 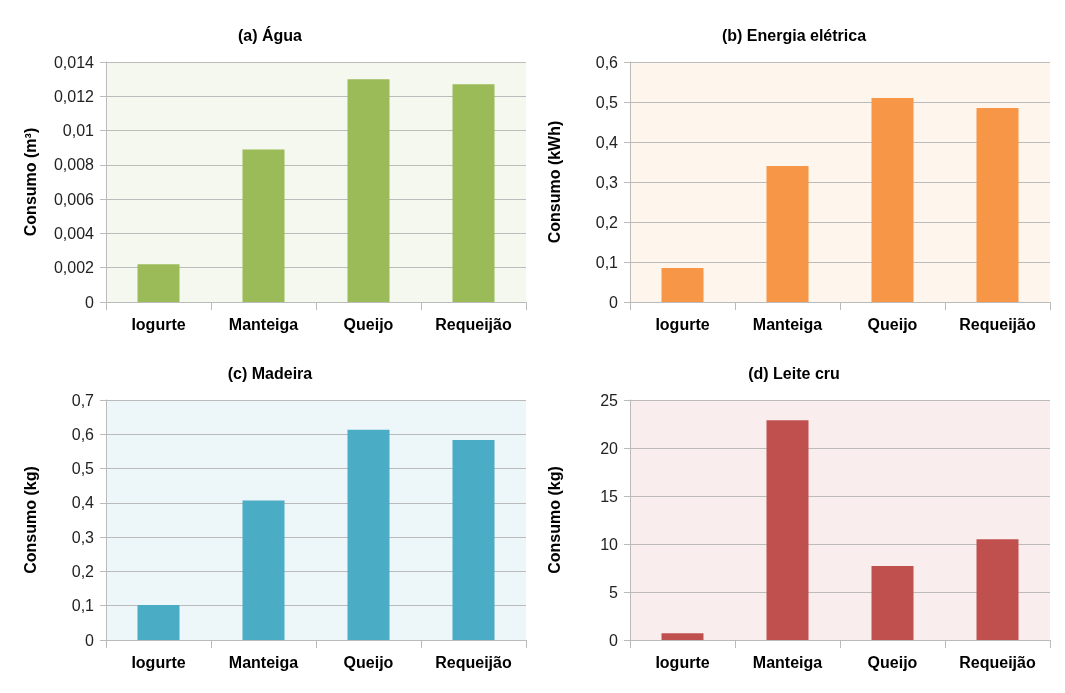 What do you see at coordinates (270, 34) in the screenshot?
I see `chart-title: (a) Água` at bounding box center [270, 34].